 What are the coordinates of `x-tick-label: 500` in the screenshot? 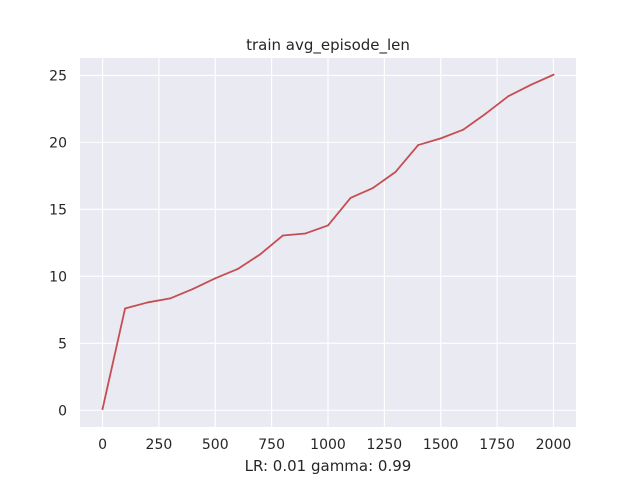 It's located at (215, 445).